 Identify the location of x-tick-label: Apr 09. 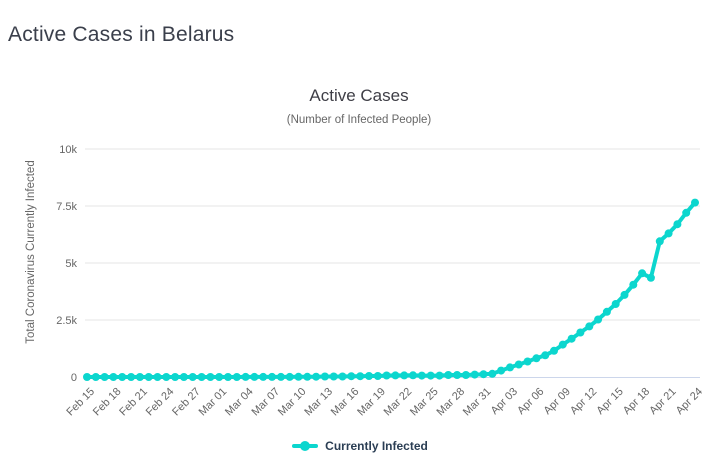
(557, 401).